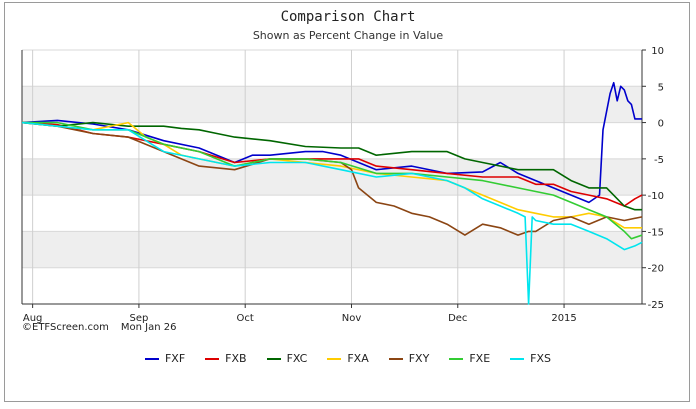  What do you see at coordinates (656, 269) in the screenshot?
I see `y-tick-label: -20` at bounding box center [656, 269].